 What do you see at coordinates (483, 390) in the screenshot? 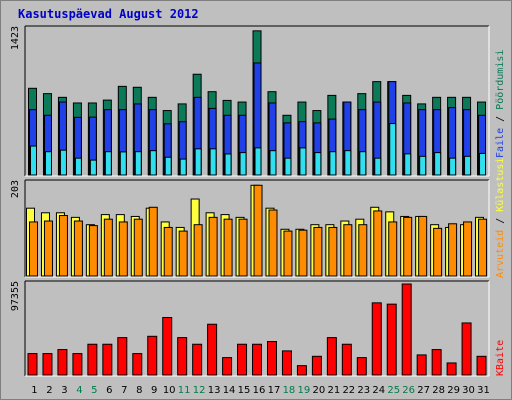
I see `day-label: 31` at bounding box center [483, 390].